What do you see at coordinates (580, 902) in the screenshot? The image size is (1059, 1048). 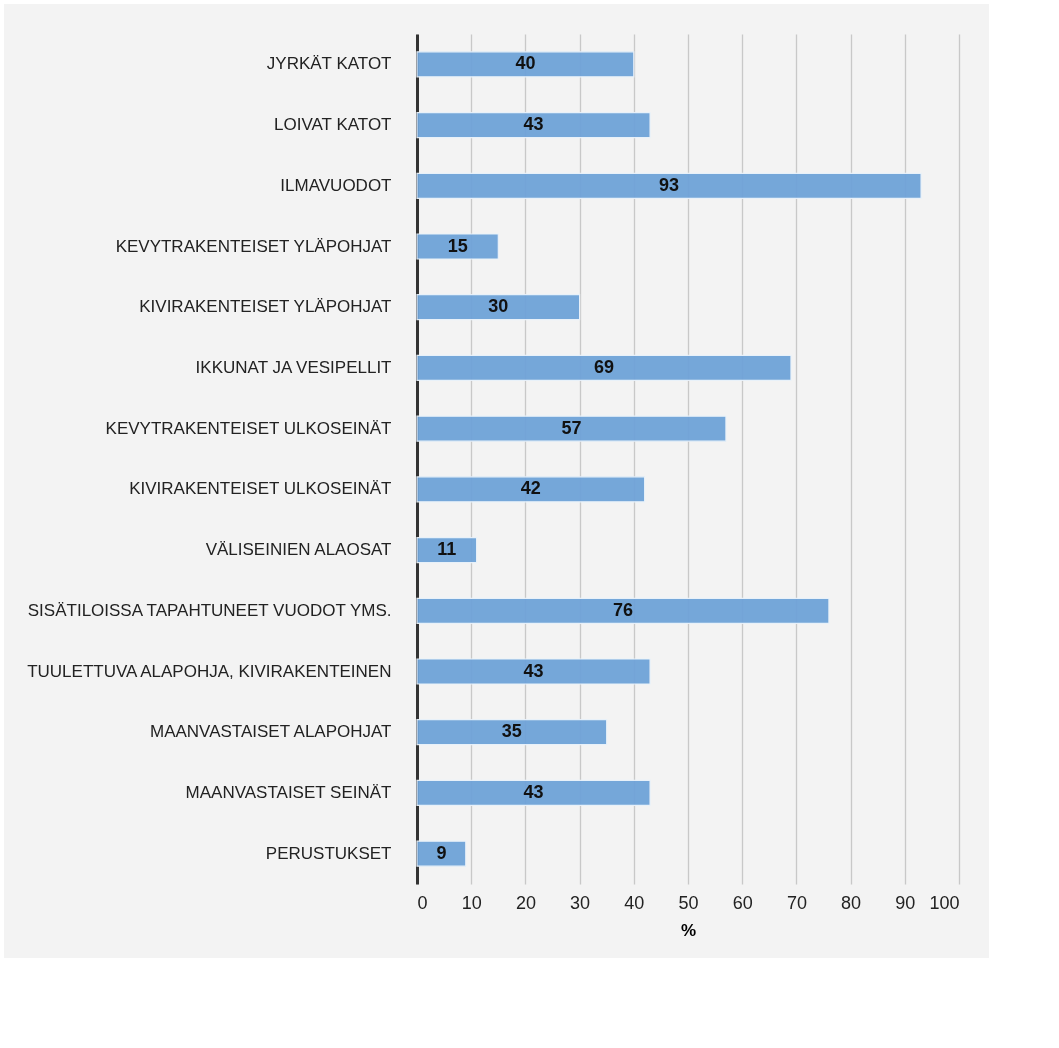 I see `x-tick-label: 30` at bounding box center [580, 902].